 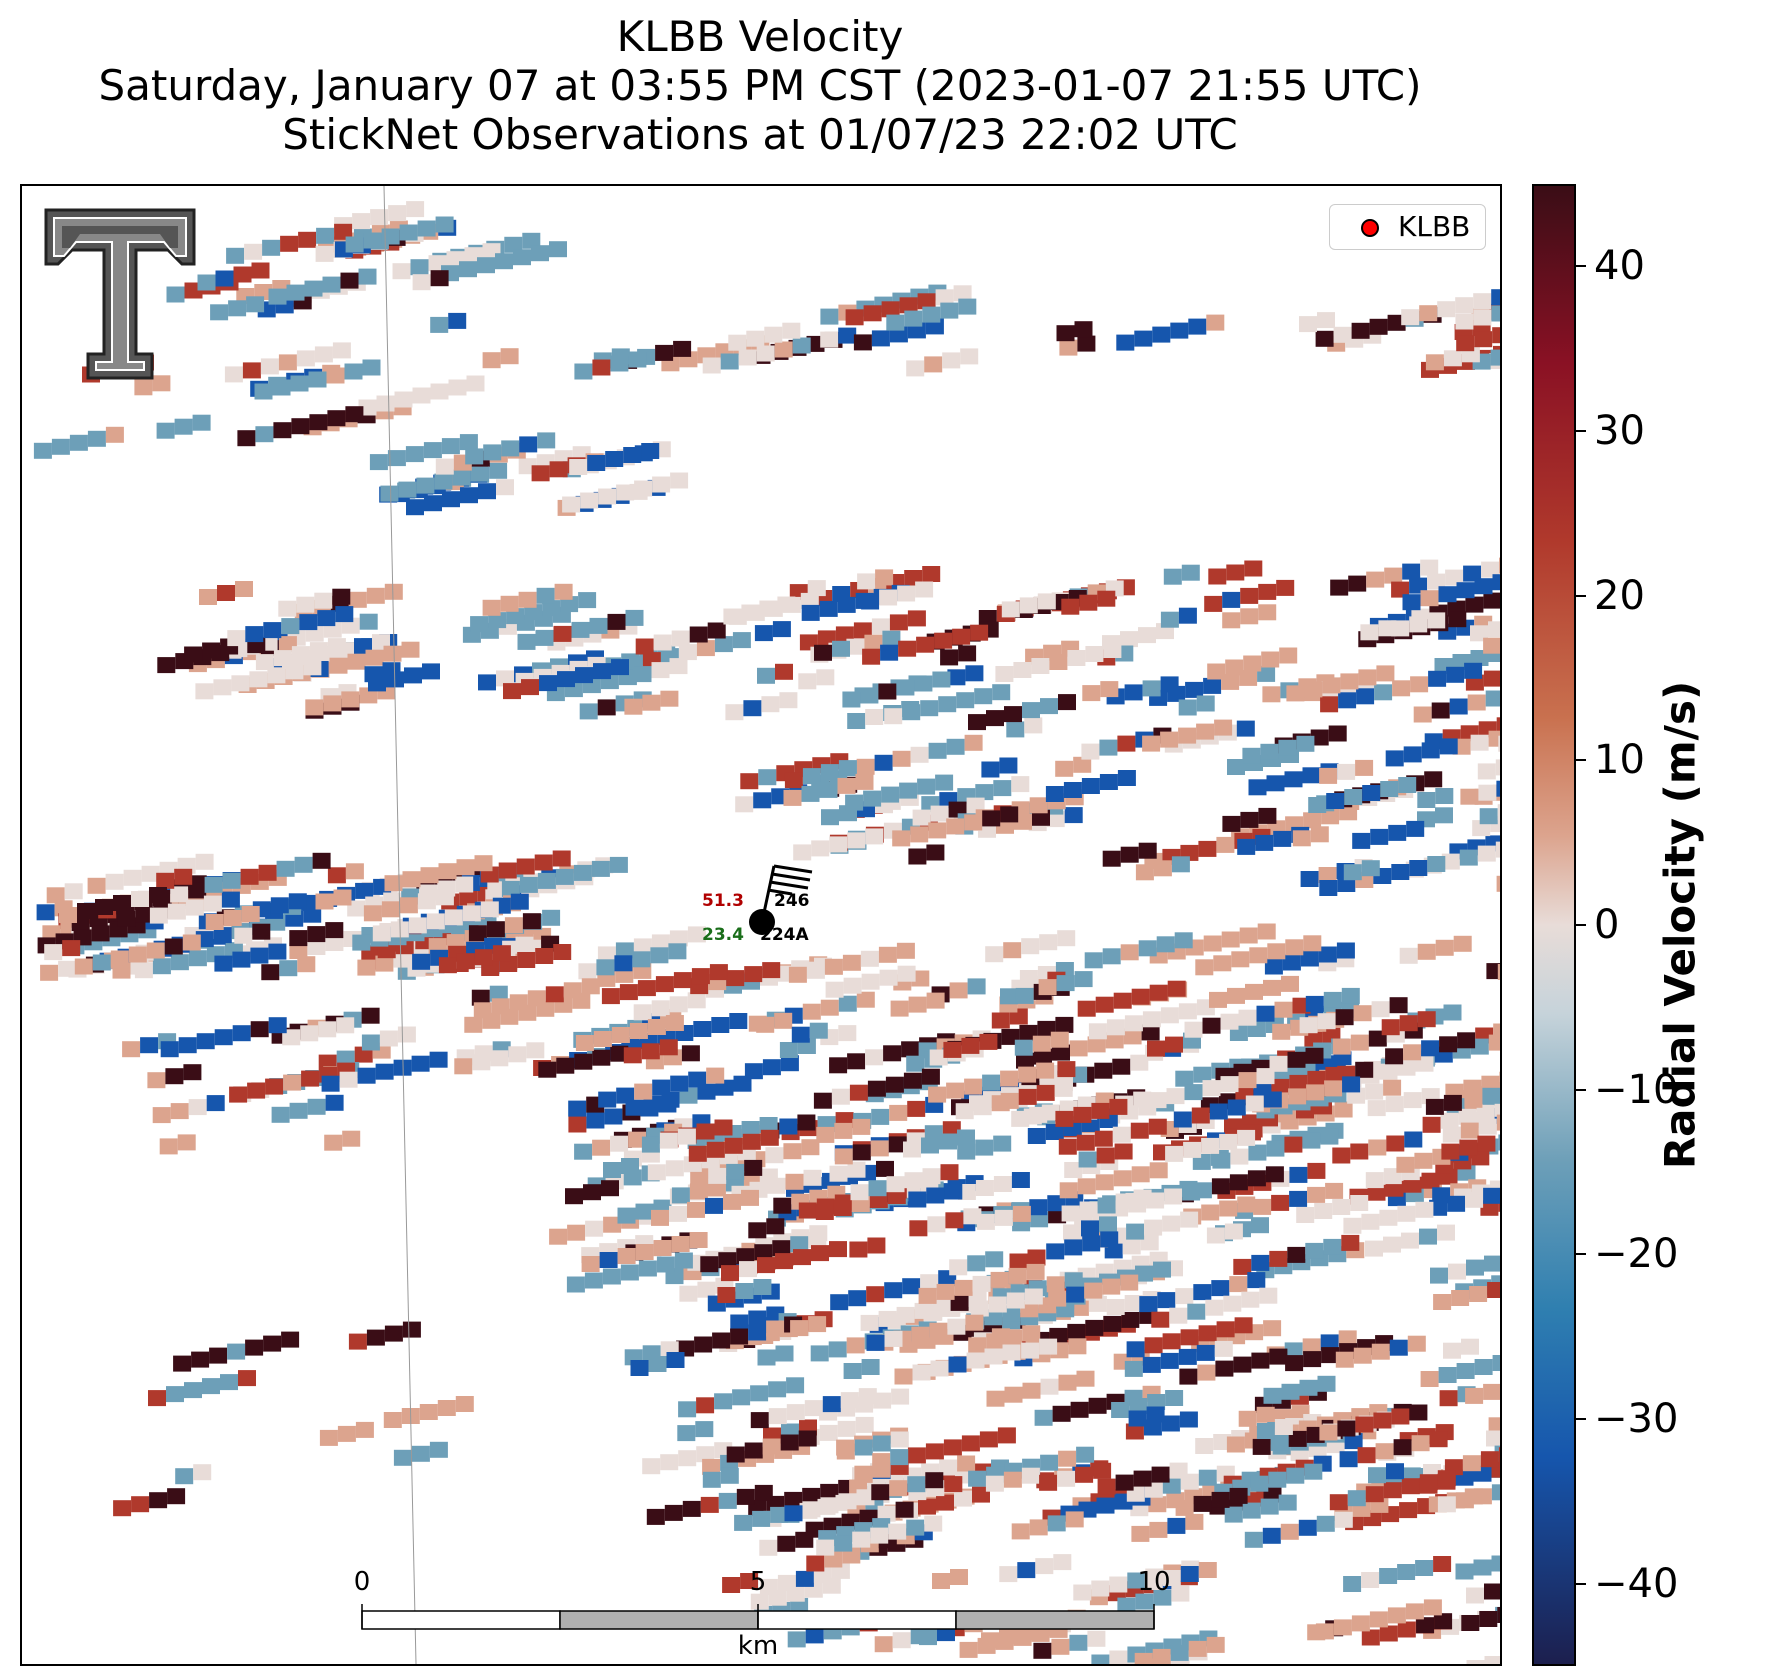 What do you see at coordinates (762, 922) in the screenshot?
I see `station-marker` at bounding box center [762, 922].